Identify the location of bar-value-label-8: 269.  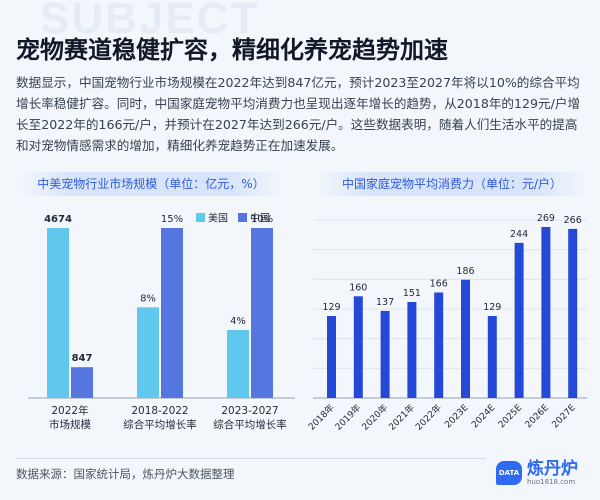
(546, 218).